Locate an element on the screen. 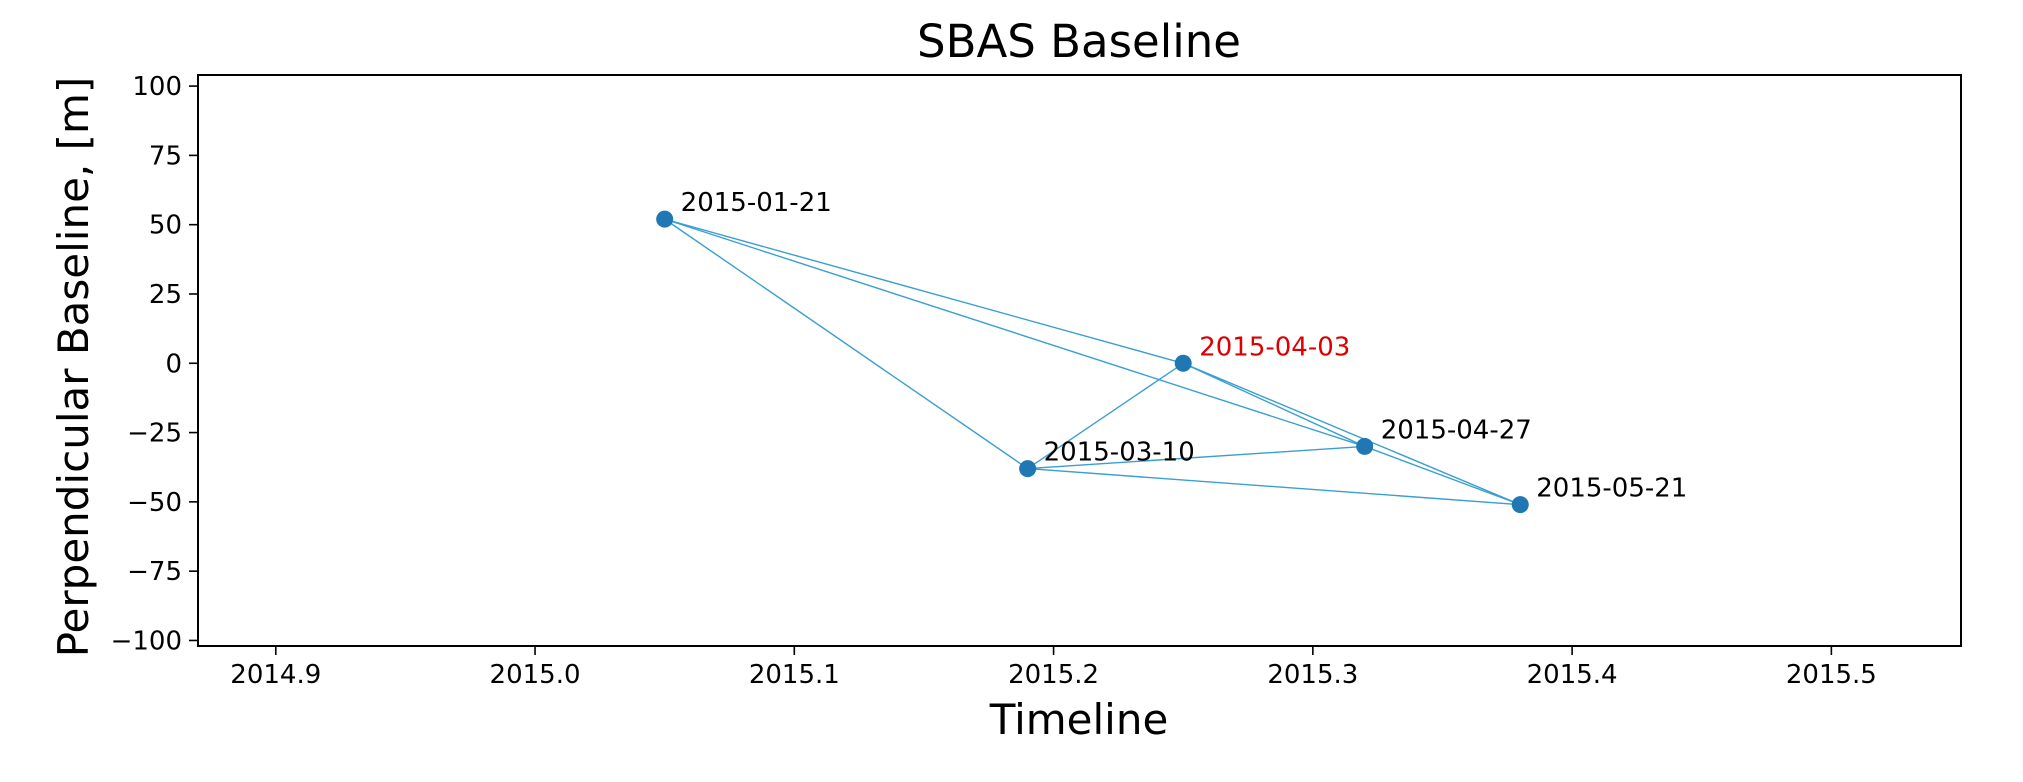 The height and width of the screenshot is (782, 2023). x-tick-label: 2015.3 is located at coordinates (1312, 675).